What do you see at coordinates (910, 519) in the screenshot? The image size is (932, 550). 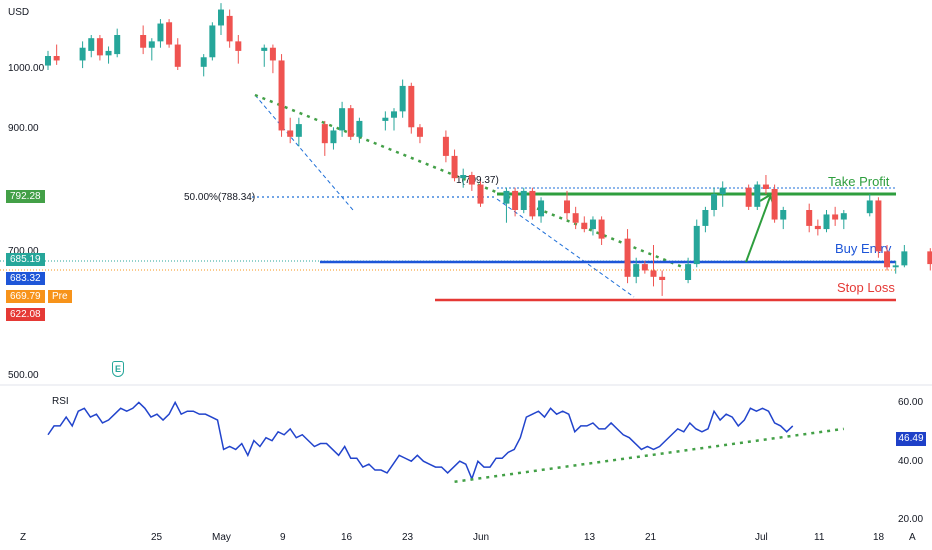 I see `rsi-tick: 20.00` at bounding box center [910, 519].